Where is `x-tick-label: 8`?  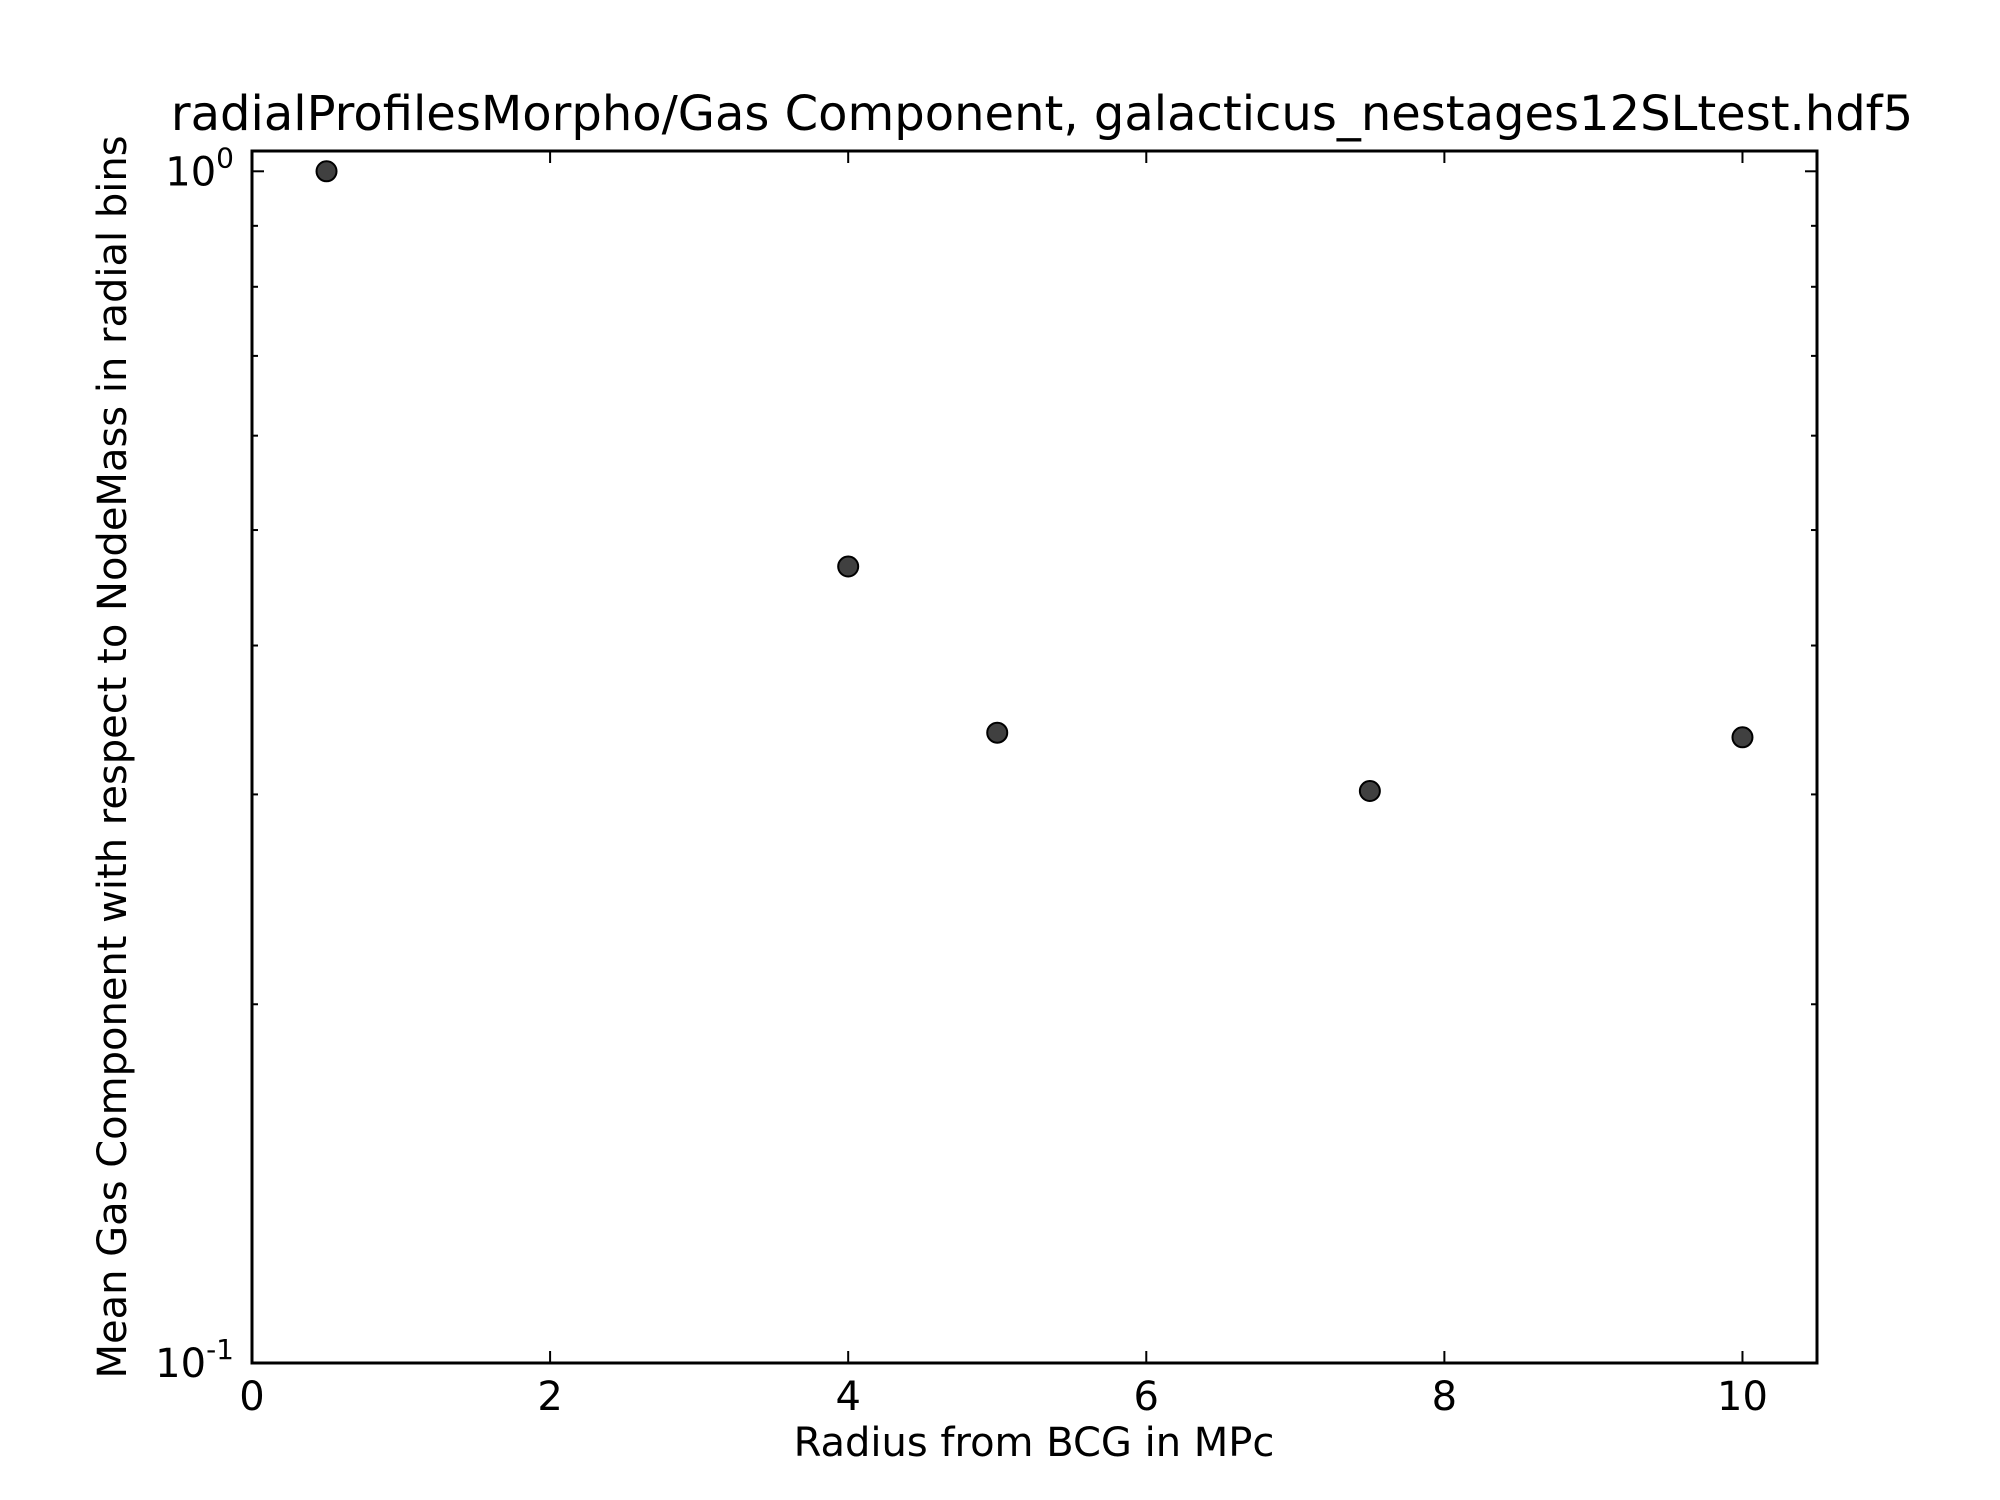
x-tick-label: 8 is located at coordinates (1444, 1397).